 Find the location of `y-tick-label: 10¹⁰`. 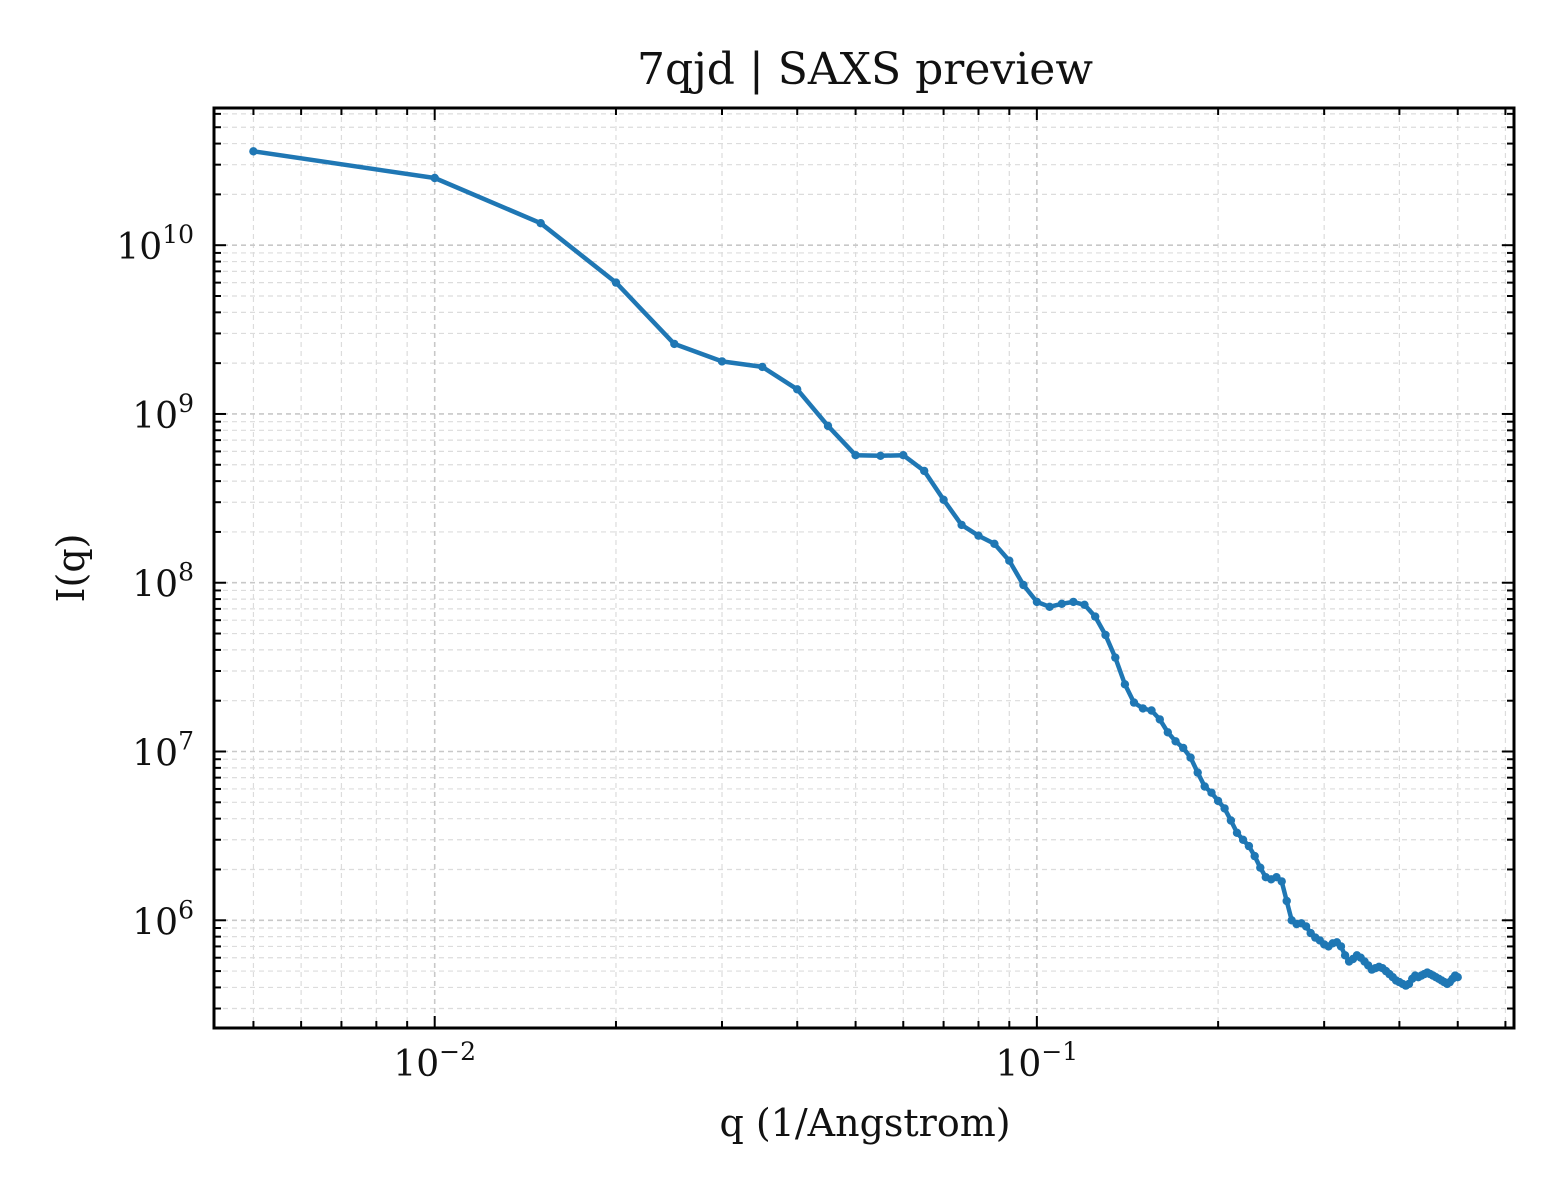

y-tick-label: 10¹⁰ is located at coordinates (155, 244).